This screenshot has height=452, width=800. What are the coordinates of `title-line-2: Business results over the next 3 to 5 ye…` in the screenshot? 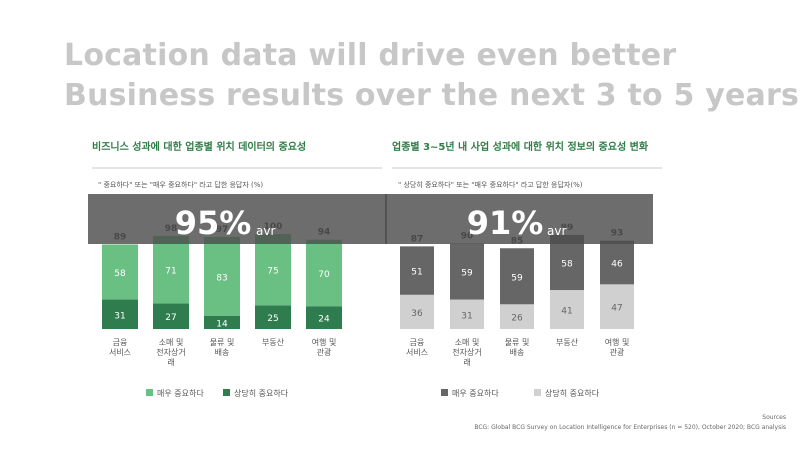 It's located at (432, 95).